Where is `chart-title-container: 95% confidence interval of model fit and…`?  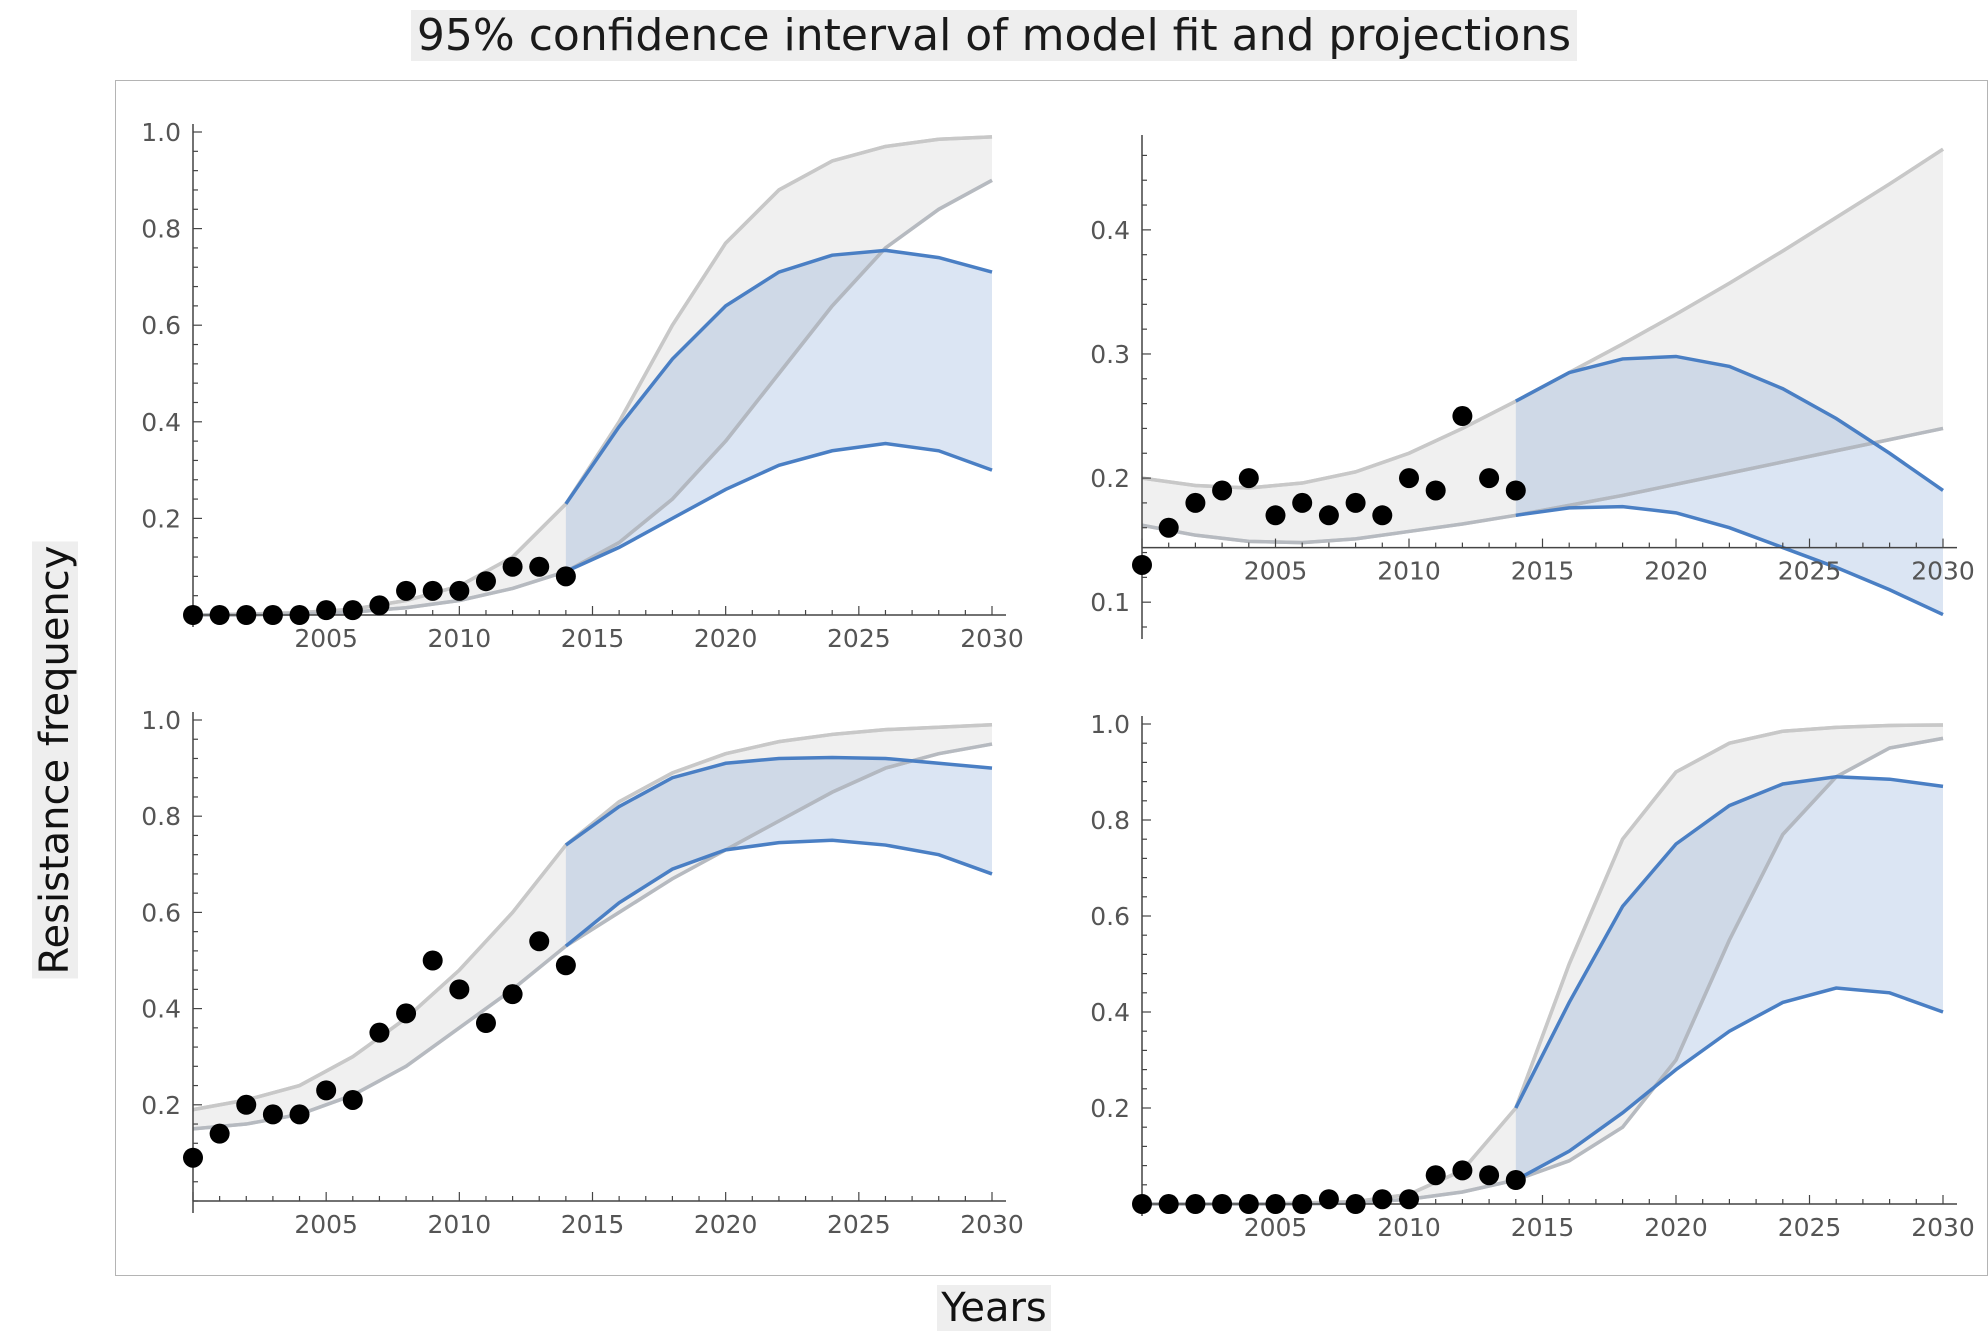
chart-title-container: 95% confidence interval of model fit and… is located at coordinates (994, 35).